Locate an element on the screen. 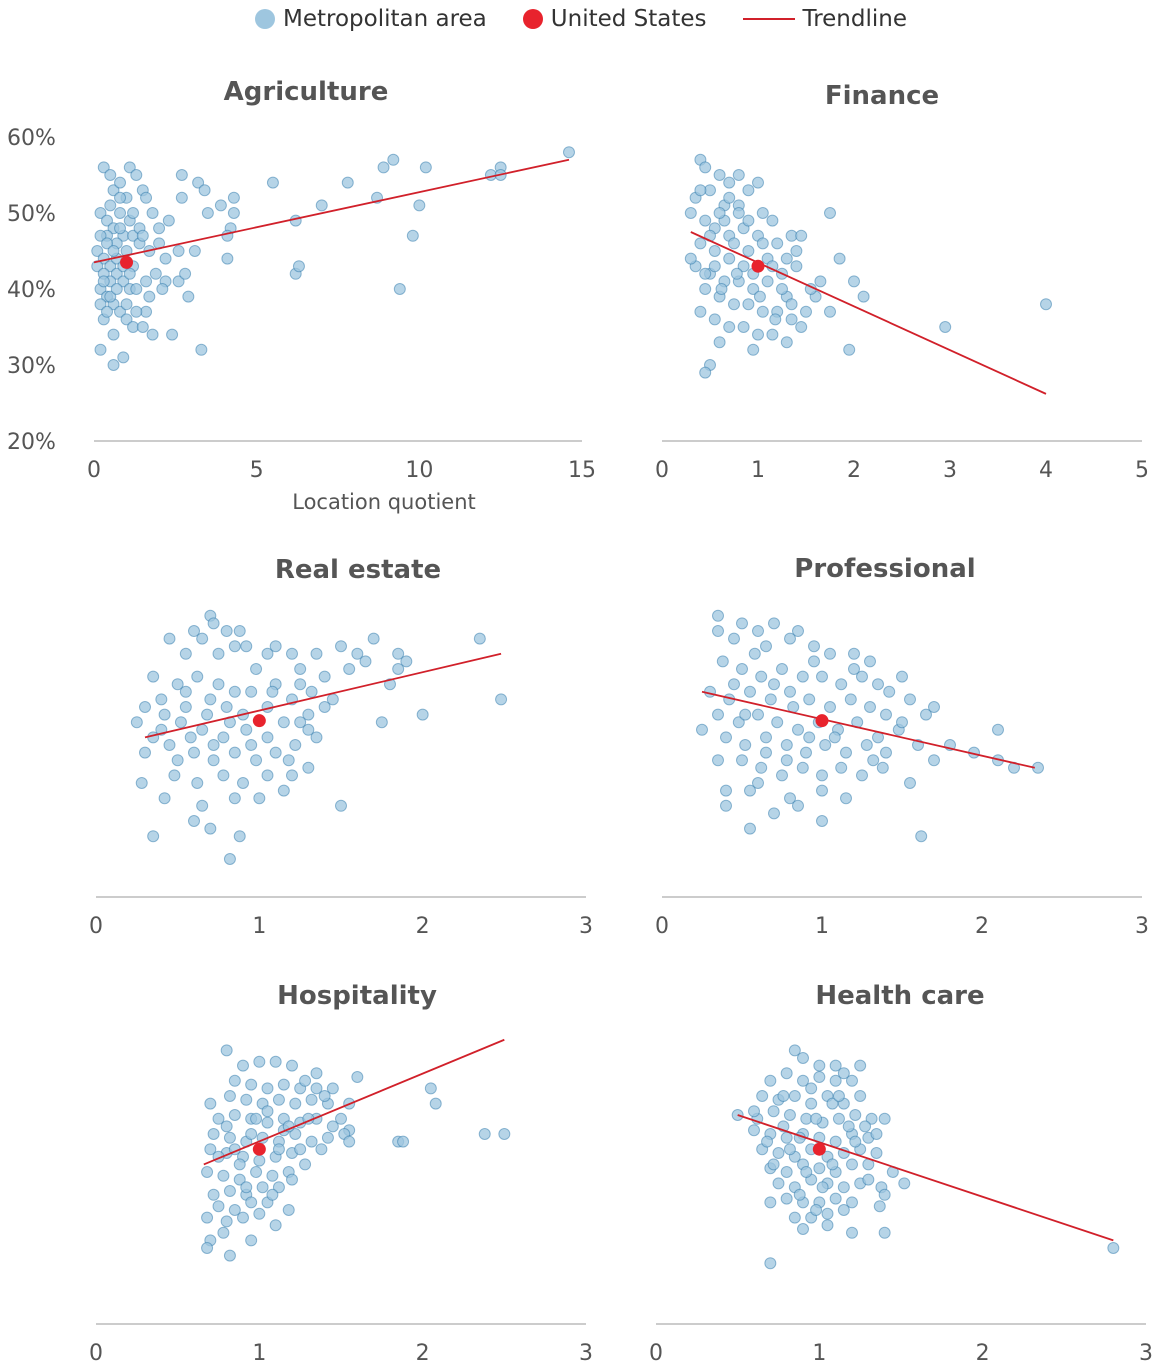 The width and height of the screenshot is (1162, 1365). x-tick-label: 10 is located at coordinates (419, 470).